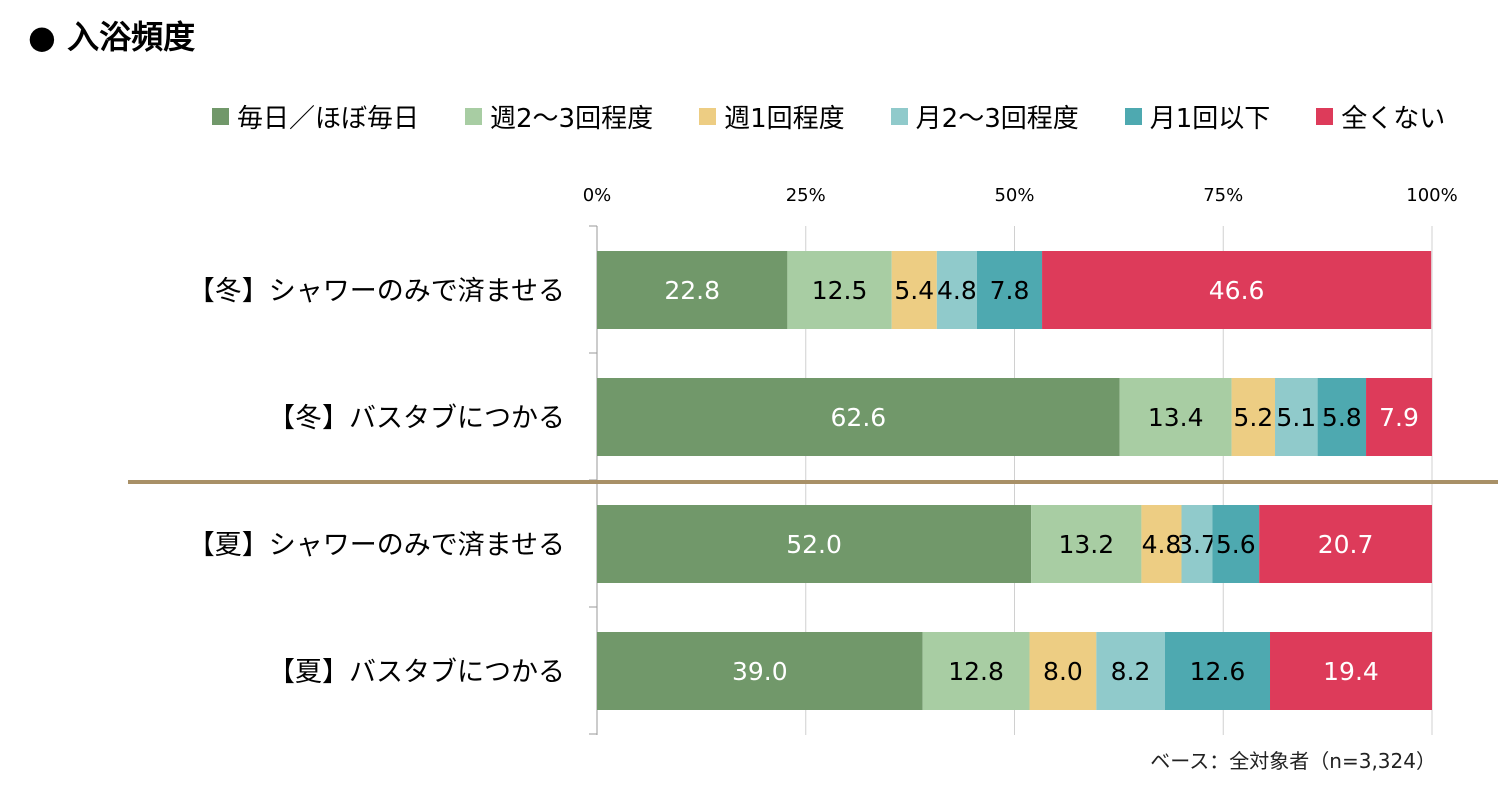  What do you see at coordinates (997, 118) in the screenshot?
I see `legend-label: 月2～3回程度` at bounding box center [997, 118].